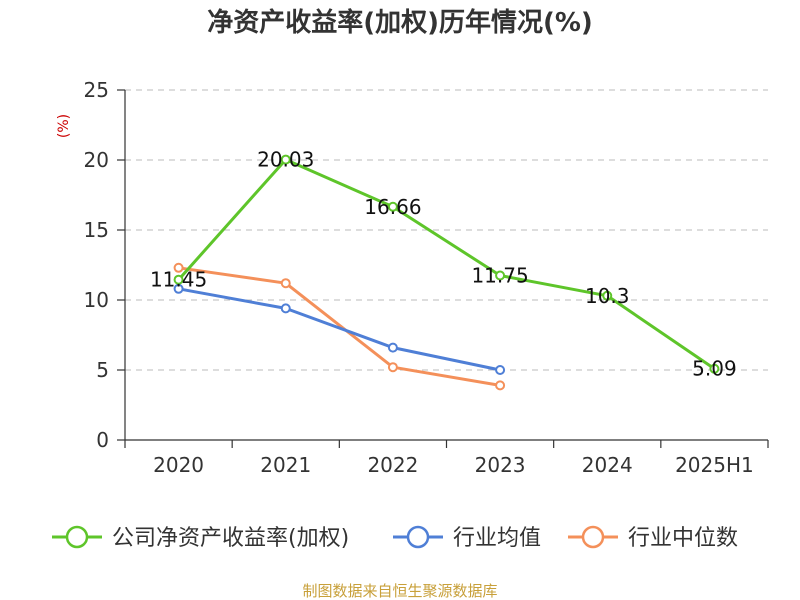 This screenshot has width=800, height=600. I want to click on x-tick-label-2024: 2024, so click(607, 465).